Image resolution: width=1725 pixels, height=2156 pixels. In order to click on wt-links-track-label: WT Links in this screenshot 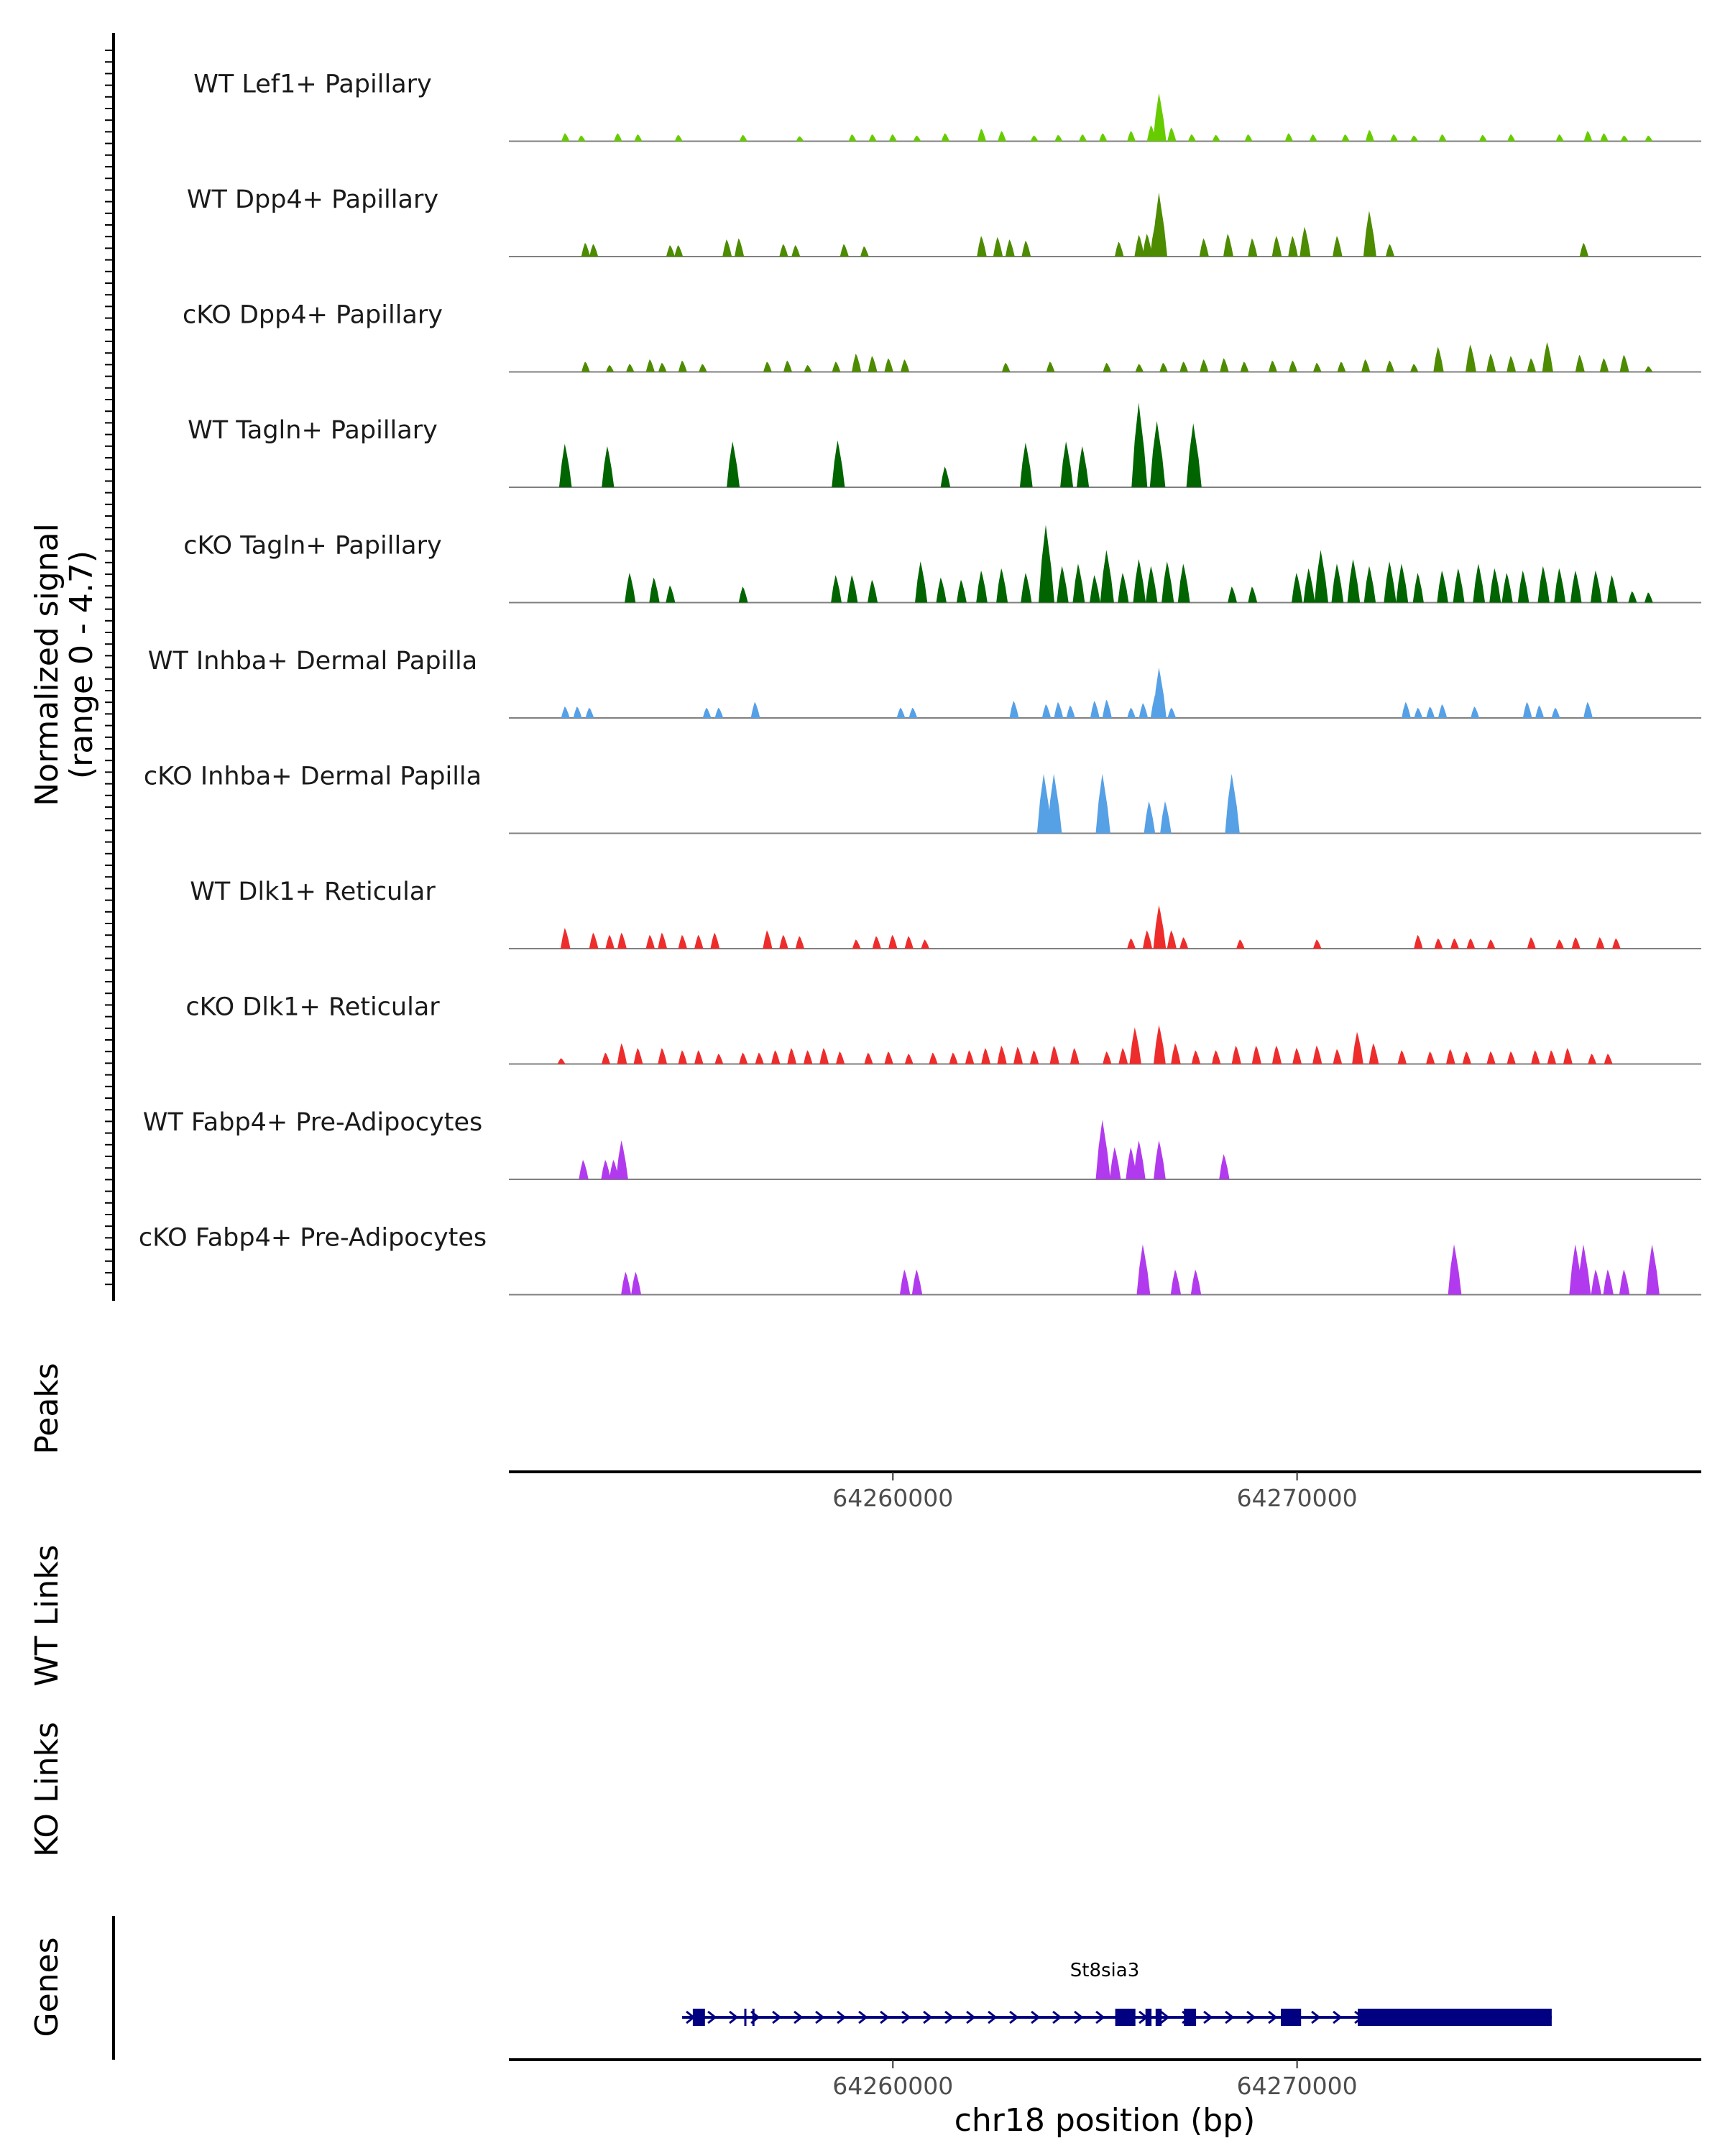, I will do `click(47, 1615)`.